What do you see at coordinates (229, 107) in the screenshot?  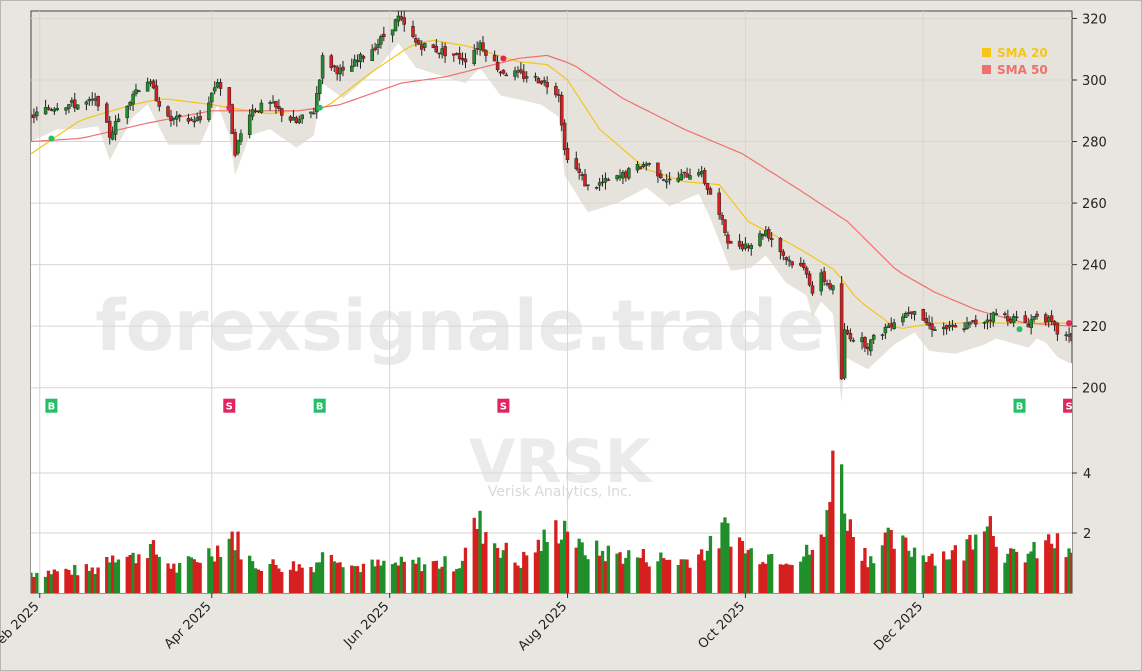 I see `sell-signal-dot` at bounding box center [229, 107].